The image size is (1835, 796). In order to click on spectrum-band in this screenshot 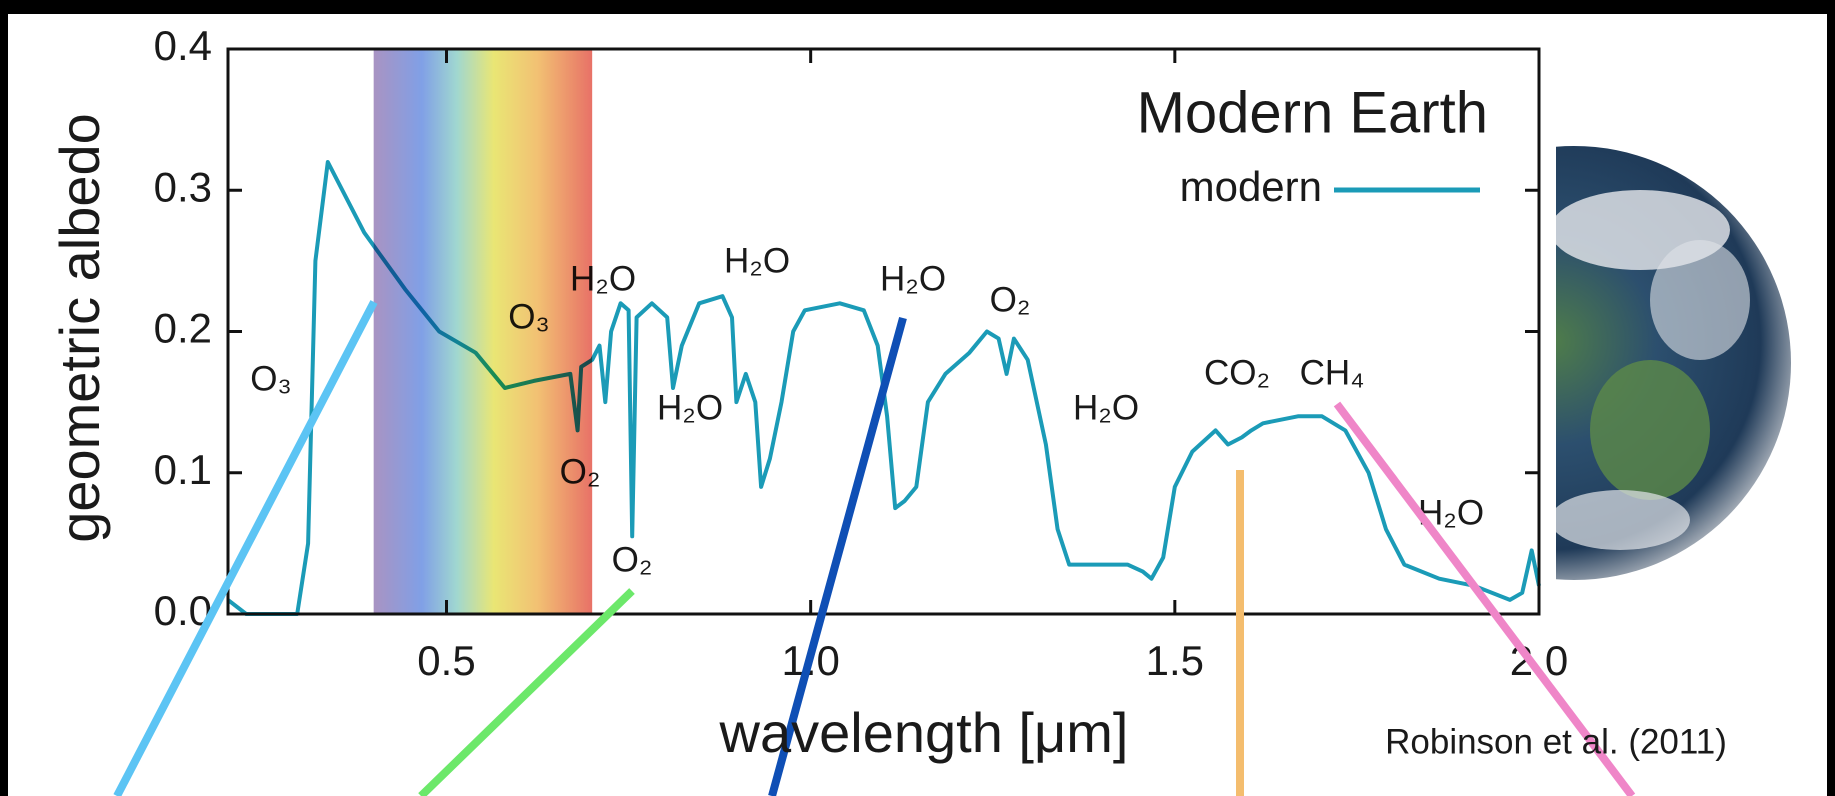, I will do `click(483, 331)`.